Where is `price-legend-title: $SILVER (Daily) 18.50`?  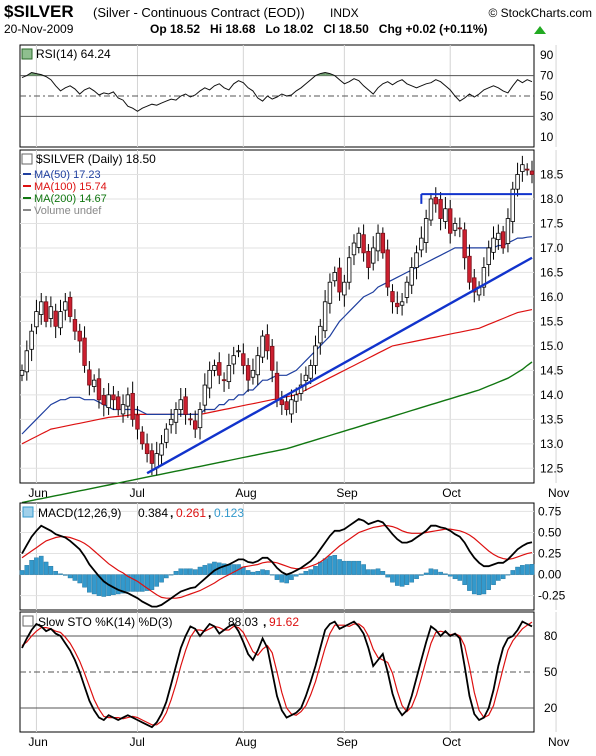 price-legend-title: $SILVER (Daily) 18.50 is located at coordinates (96, 159).